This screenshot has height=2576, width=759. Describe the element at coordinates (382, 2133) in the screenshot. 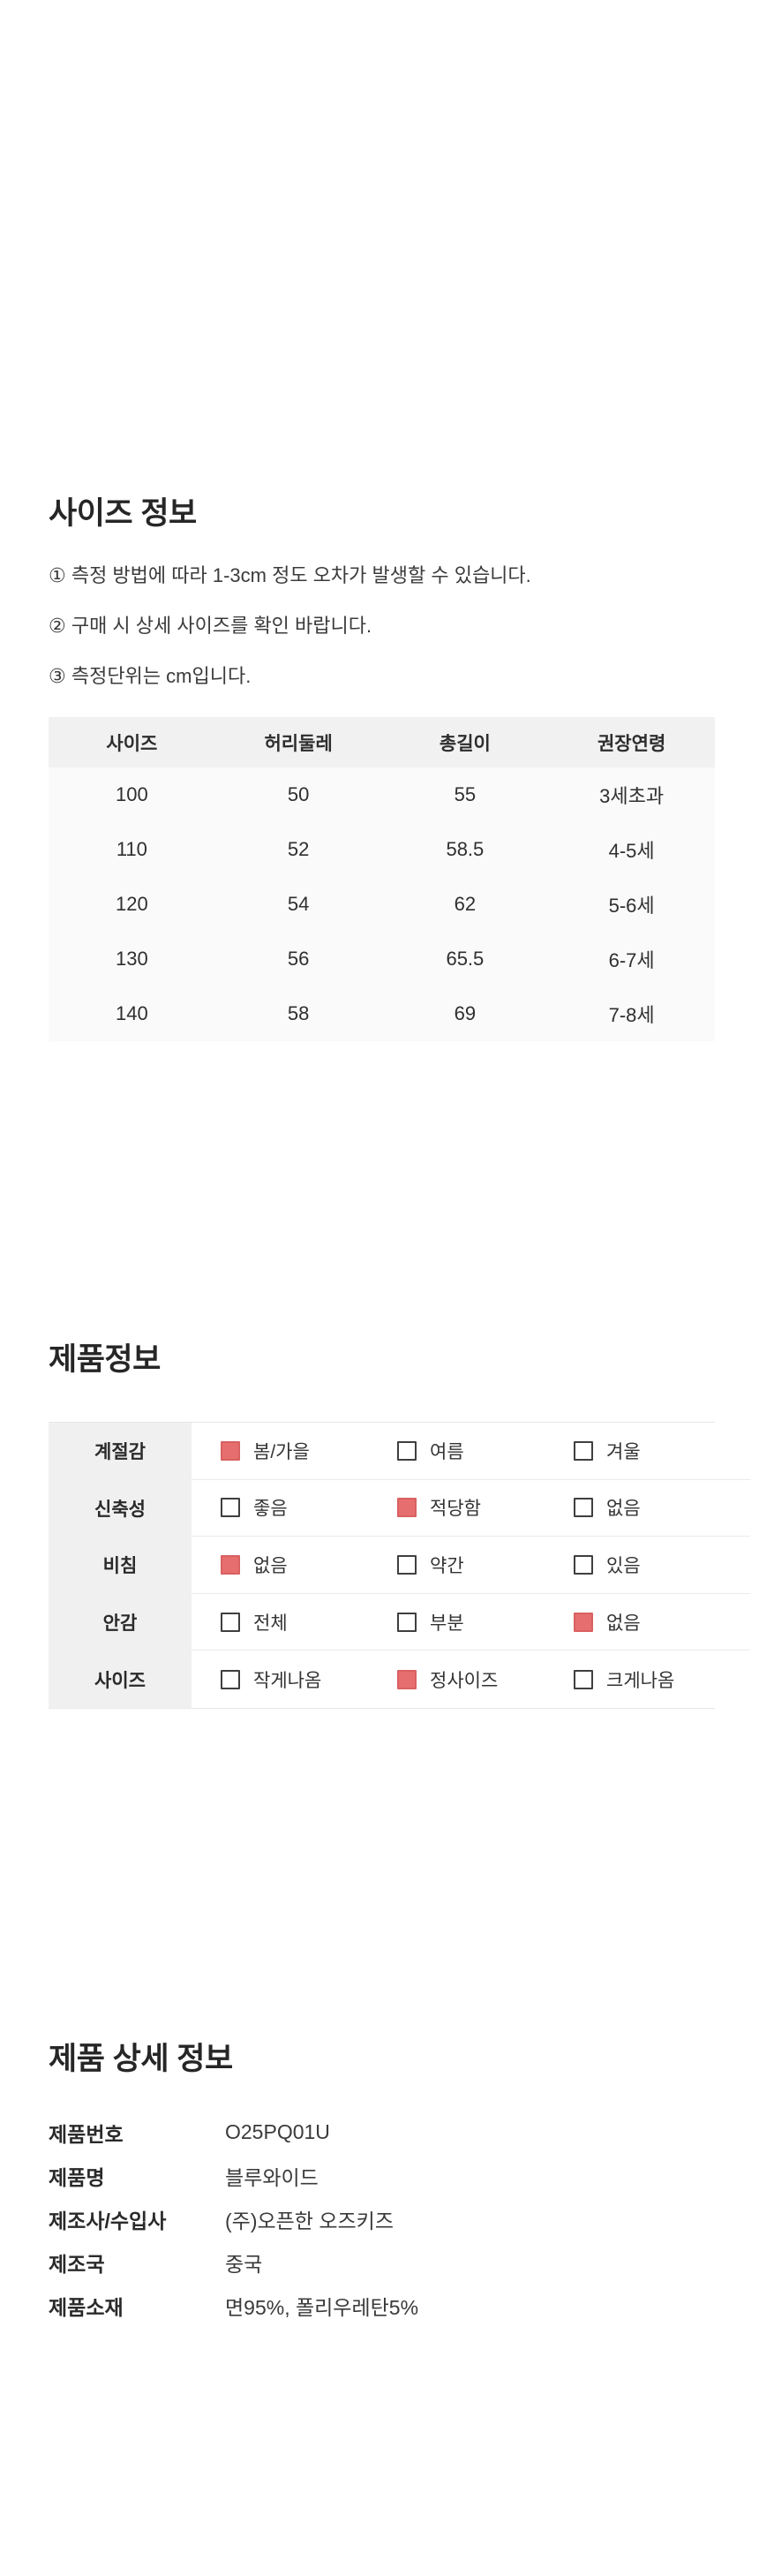

I see `product-detail-row: 제품번호 O25PQ01U` at that location.